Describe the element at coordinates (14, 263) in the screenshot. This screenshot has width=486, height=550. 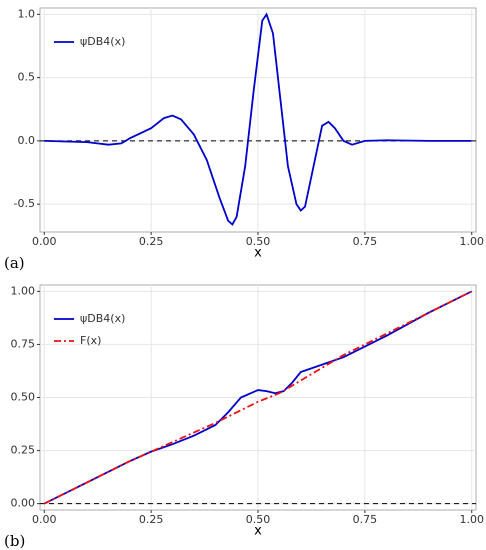
I see `panel-label: (a)` at that location.